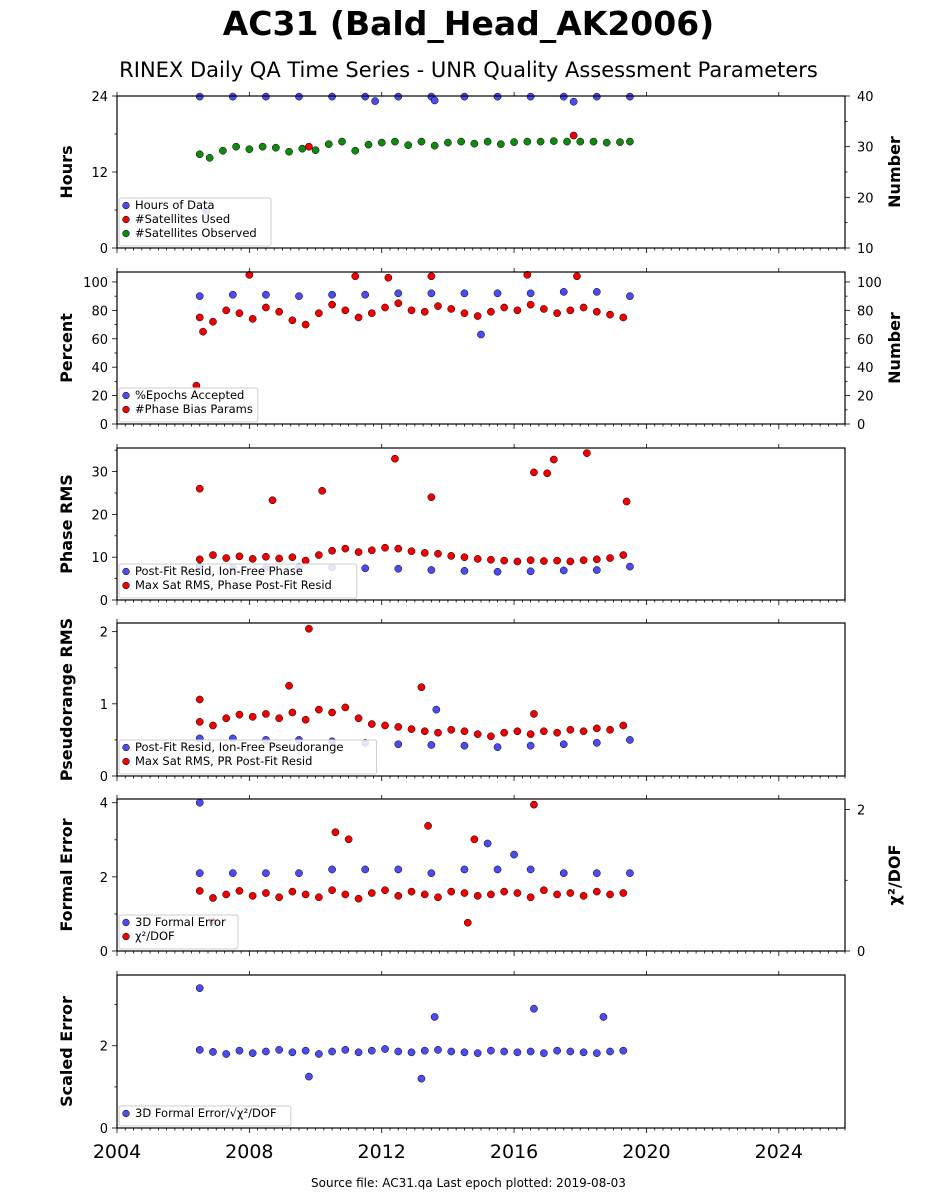 The image size is (937, 1200). What do you see at coordinates (481, 699) in the screenshot?
I see `plot-frame-pseudorange` at bounding box center [481, 699].